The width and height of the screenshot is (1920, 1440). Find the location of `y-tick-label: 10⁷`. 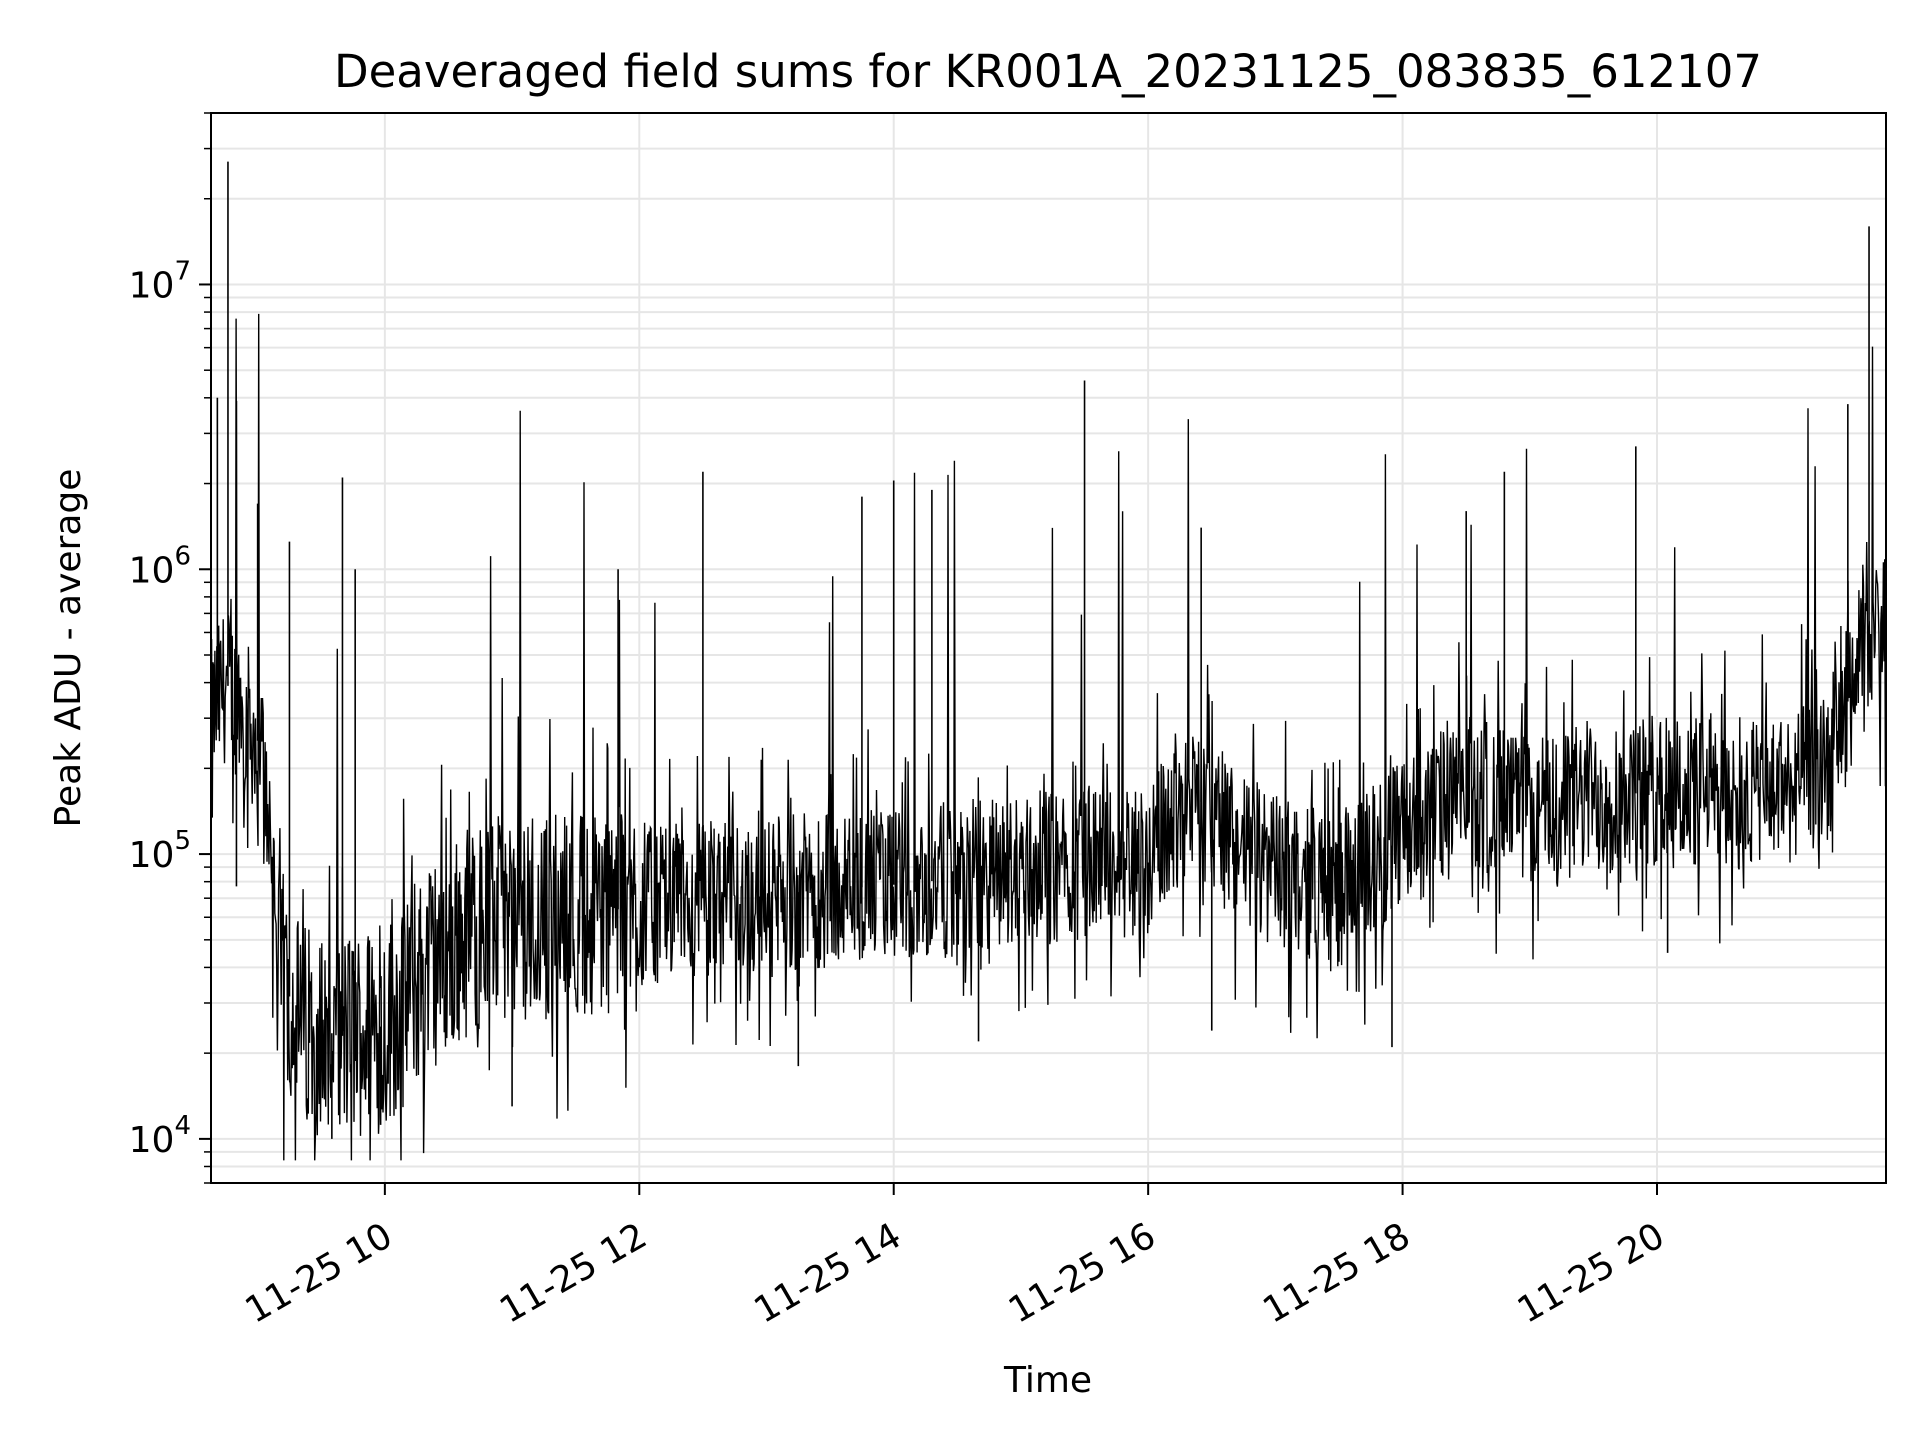

y-tick-label: 10⁷ is located at coordinates (160, 281).